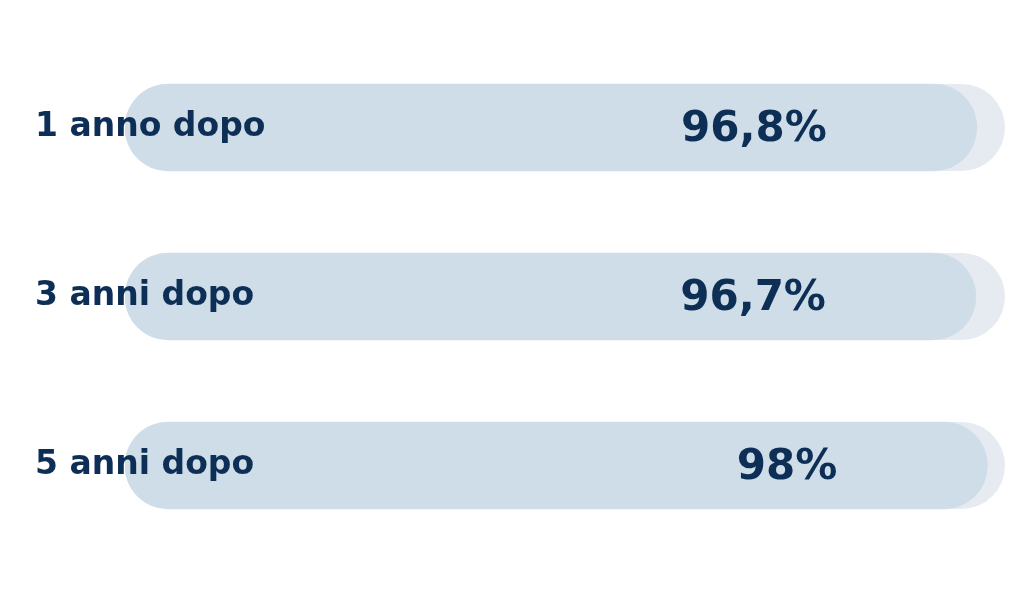  Describe the element at coordinates (754, 127) in the screenshot. I see `data-label: 96,8%` at that location.